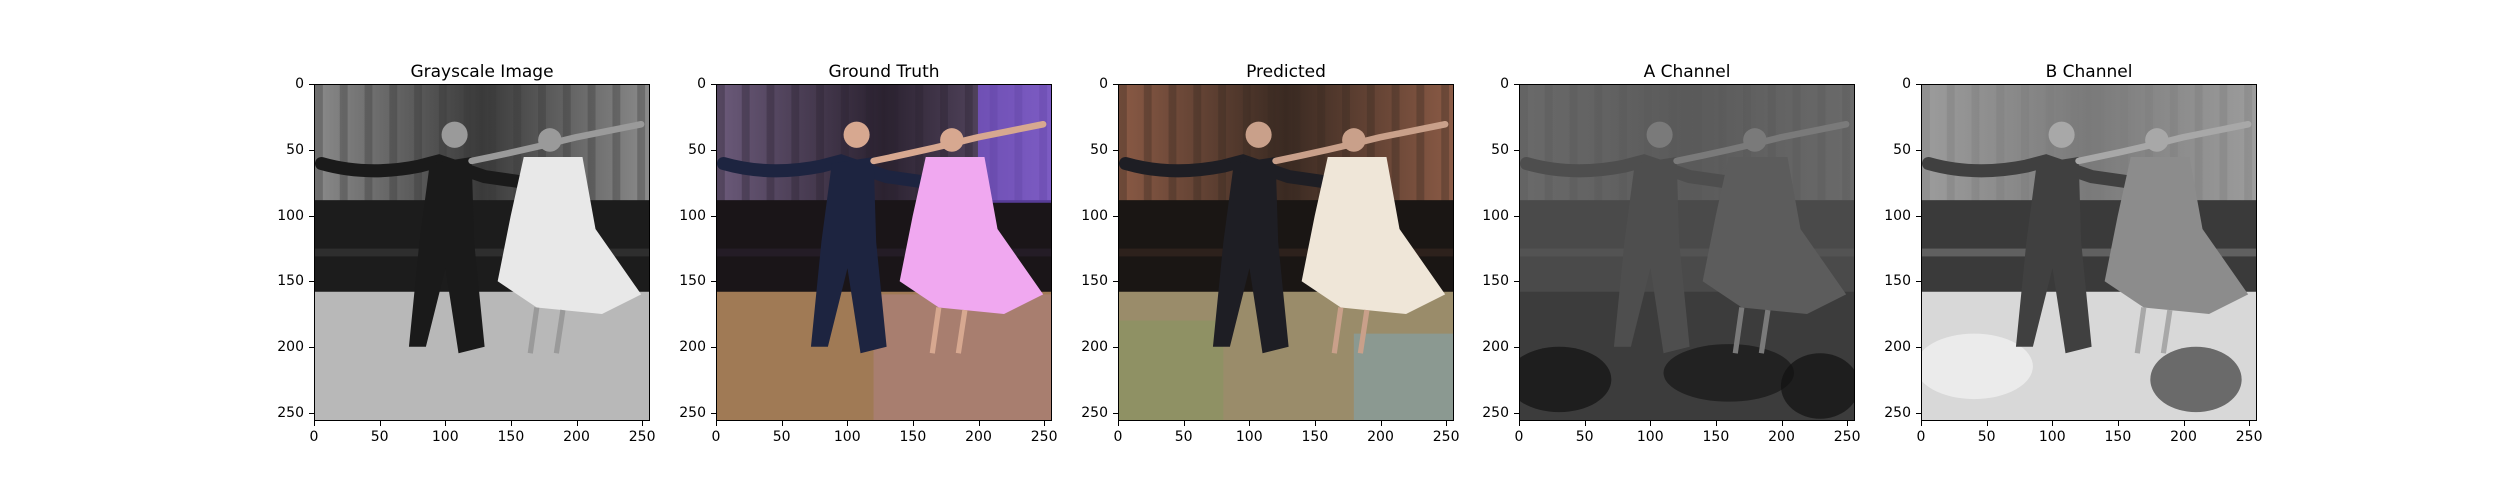 Image resolution: width=2500 pixels, height=500 pixels. Describe the element at coordinates (1286, 72) in the screenshot. I see `panel-title: Predicted` at that location.